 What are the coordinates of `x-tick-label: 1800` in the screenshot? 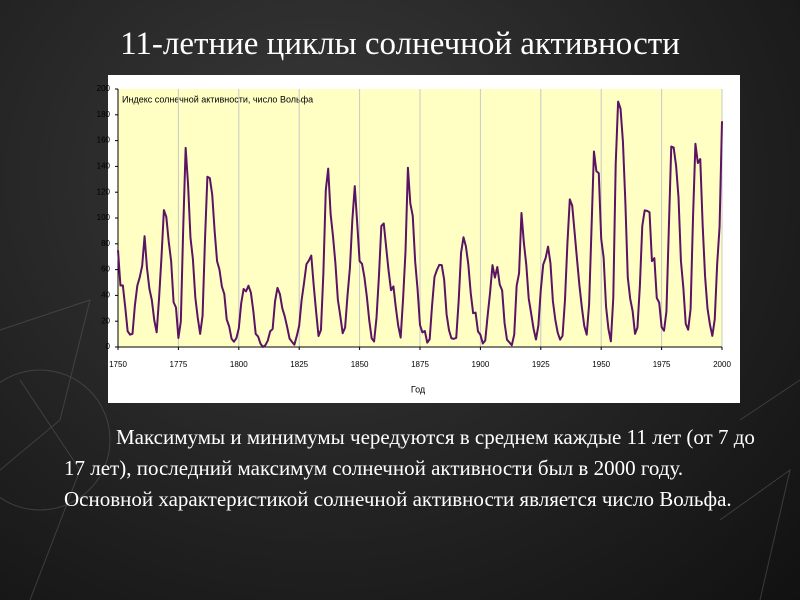 It's located at (239, 364).